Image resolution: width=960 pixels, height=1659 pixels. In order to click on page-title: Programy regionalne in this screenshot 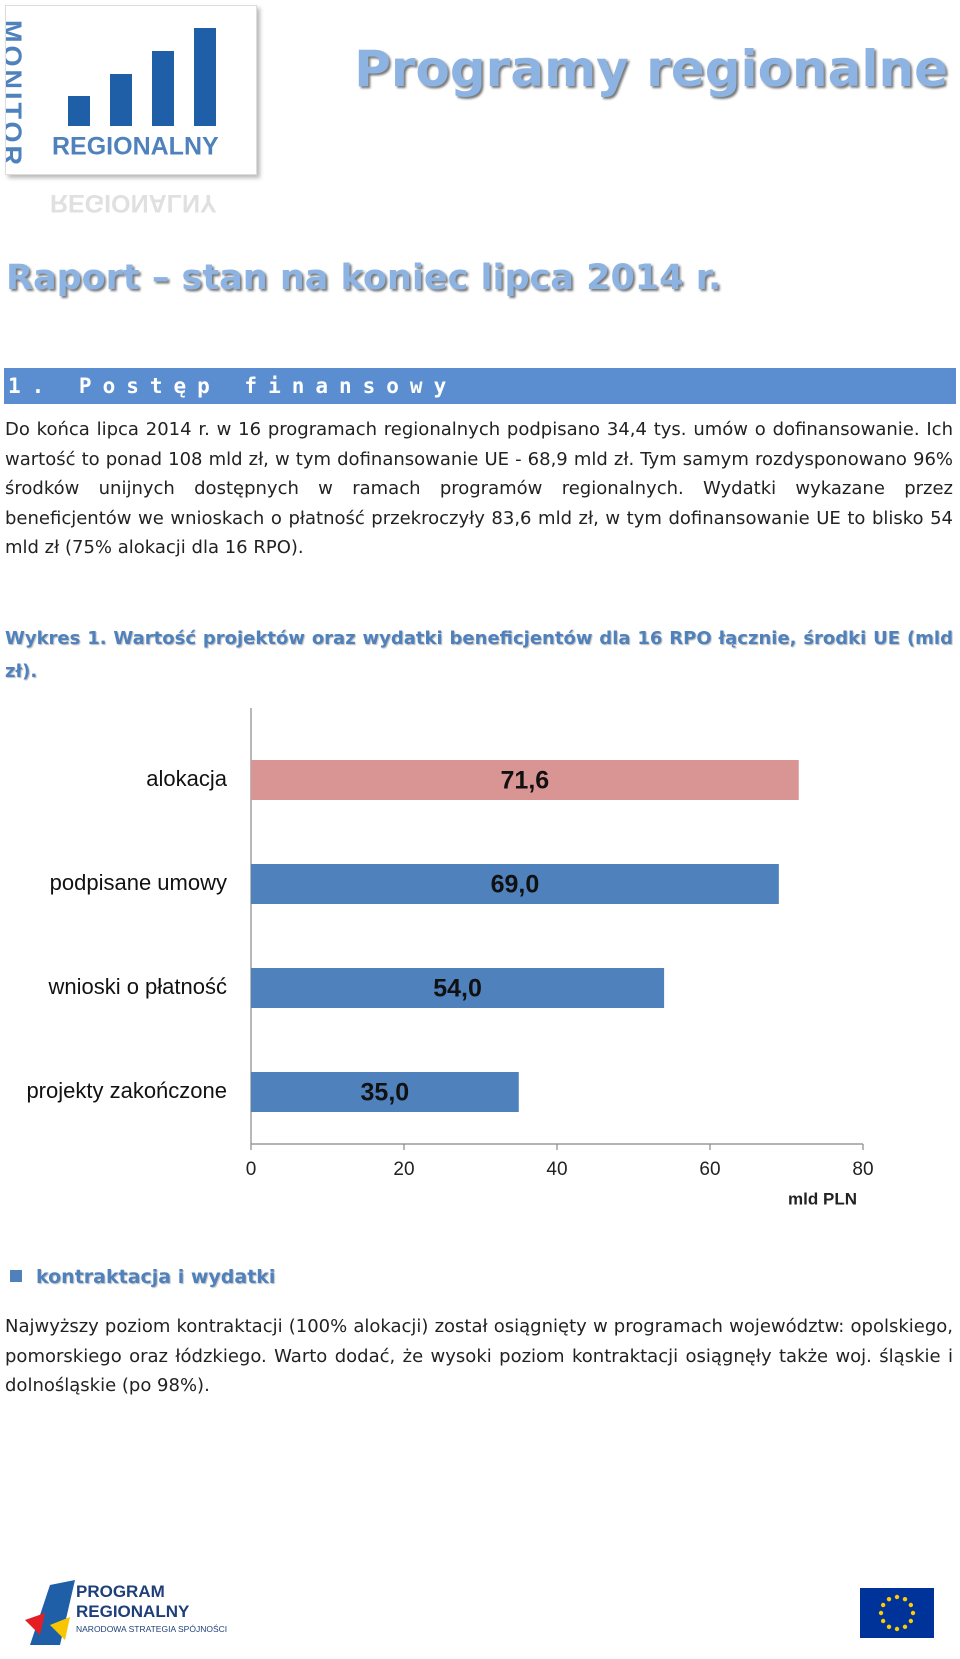, I will do `click(651, 69)`.